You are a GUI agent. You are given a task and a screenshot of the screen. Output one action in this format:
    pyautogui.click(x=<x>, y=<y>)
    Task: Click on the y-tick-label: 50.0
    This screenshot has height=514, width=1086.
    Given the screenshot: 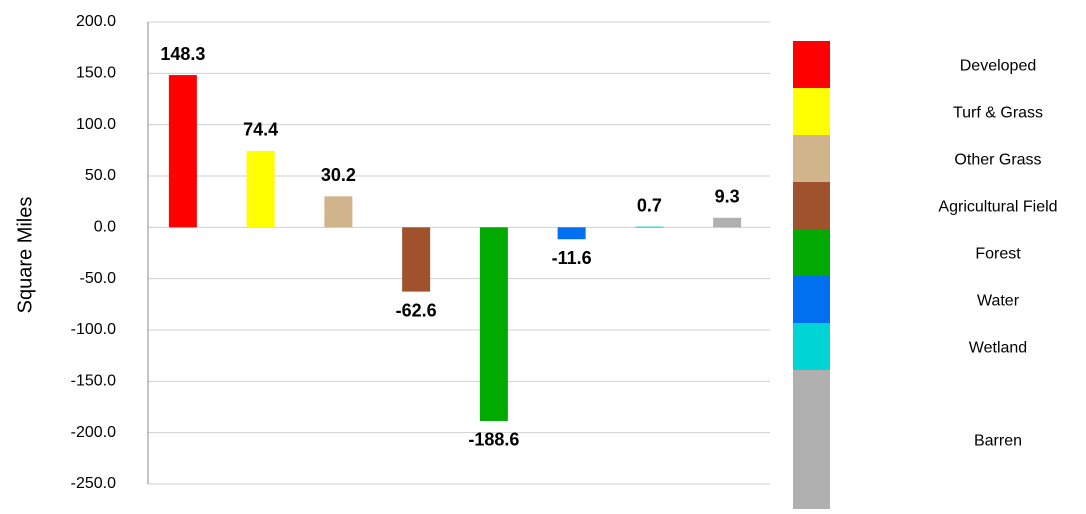 What is the action you would take?
    pyautogui.click(x=100, y=175)
    